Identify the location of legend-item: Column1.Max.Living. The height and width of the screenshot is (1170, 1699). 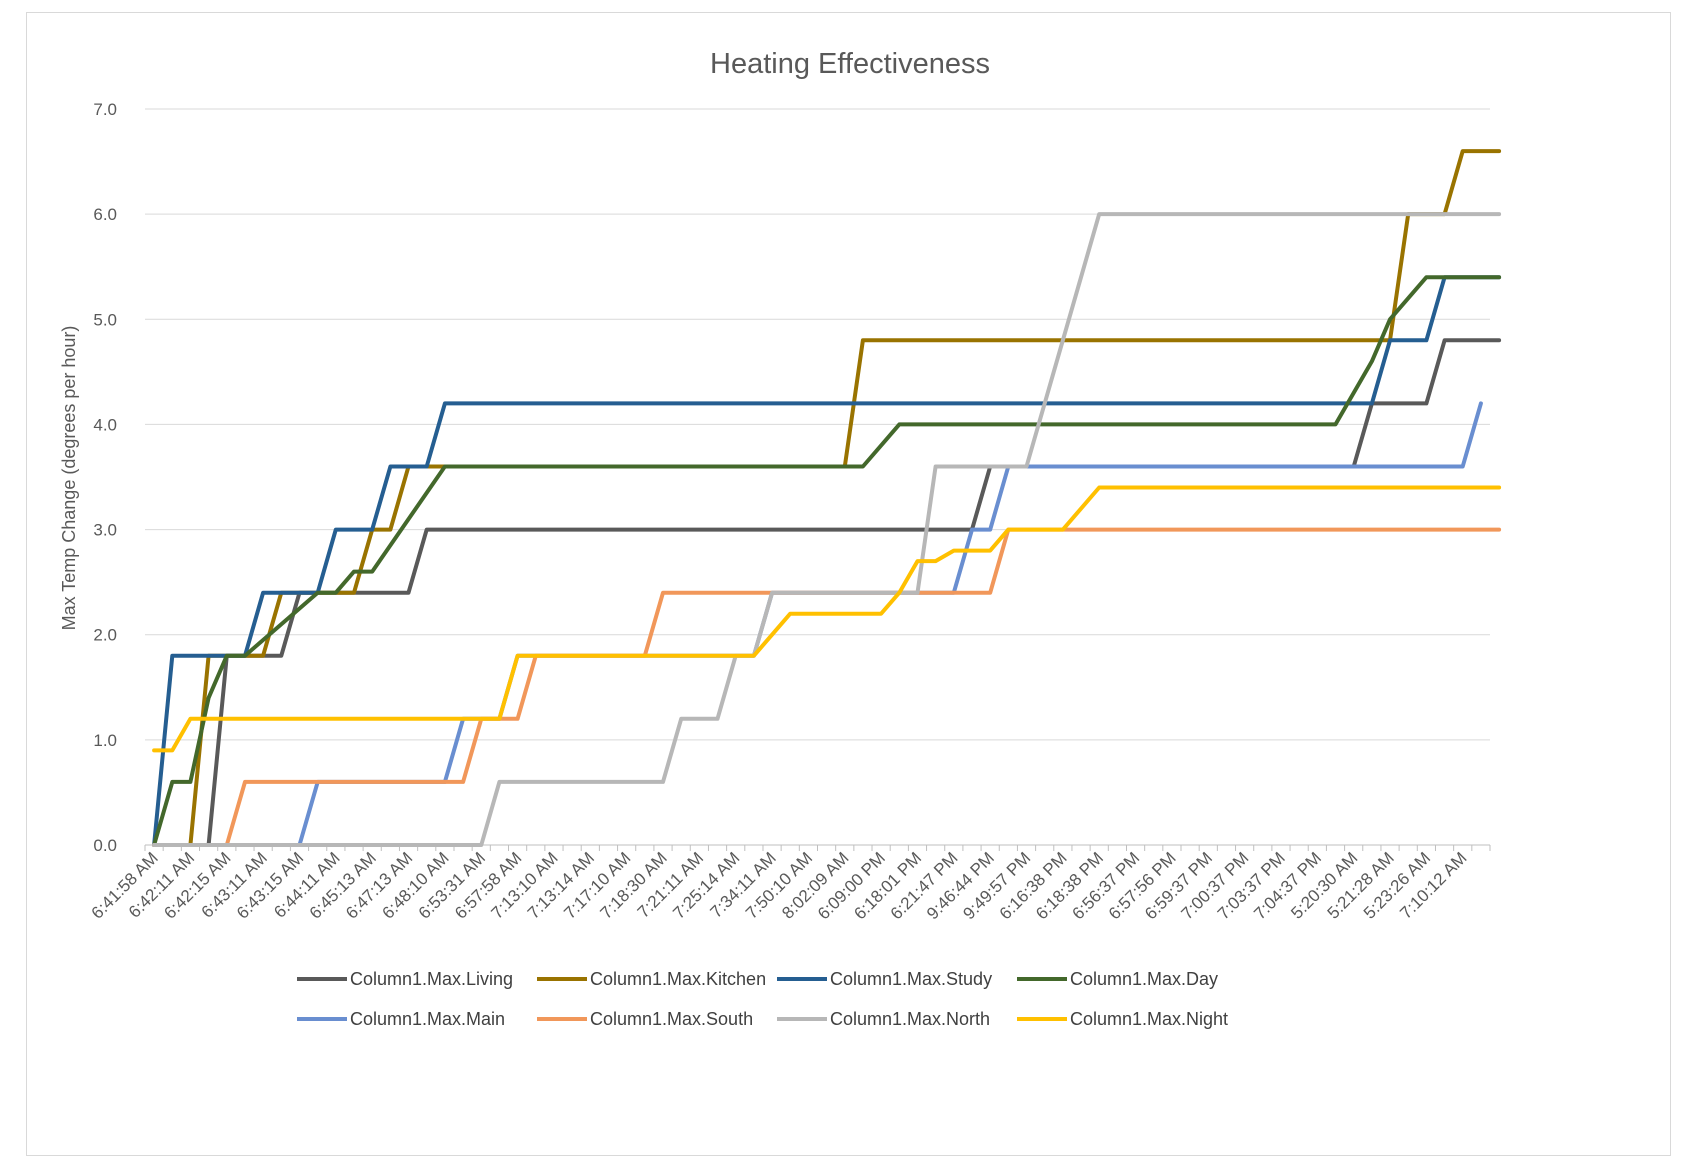
(405, 979).